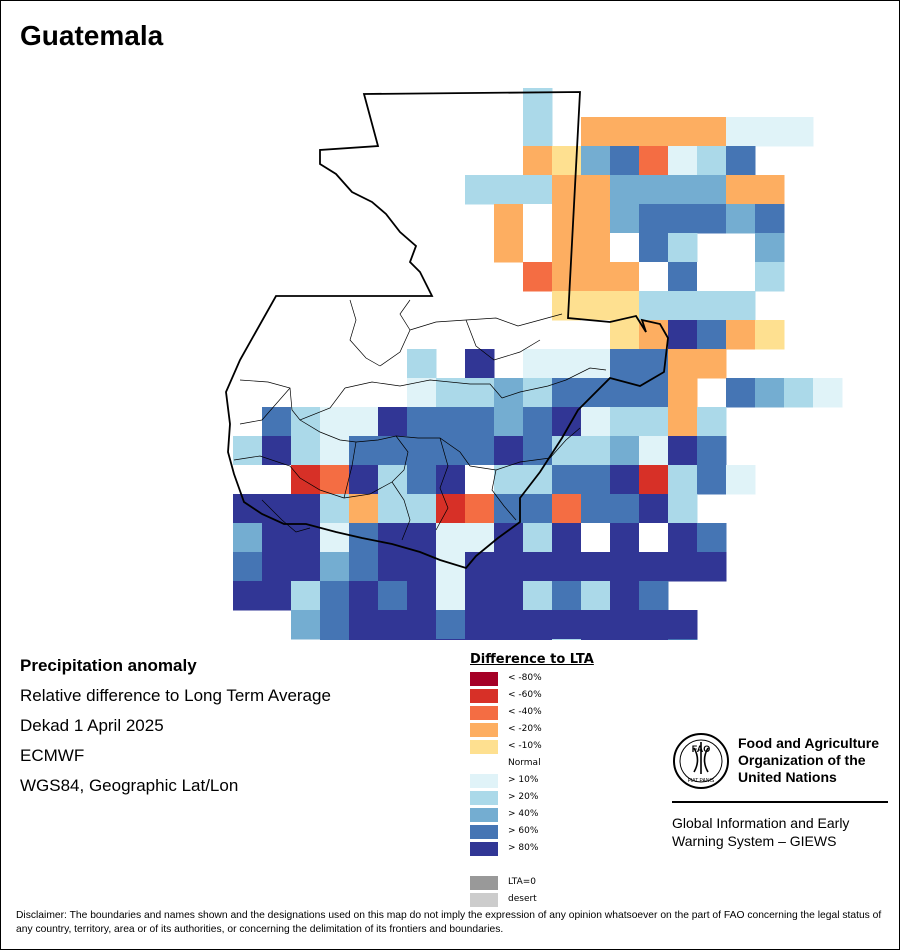  Describe the element at coordinates (524, 763) in the screenshot. I see `legend-label: Normal` at that location.